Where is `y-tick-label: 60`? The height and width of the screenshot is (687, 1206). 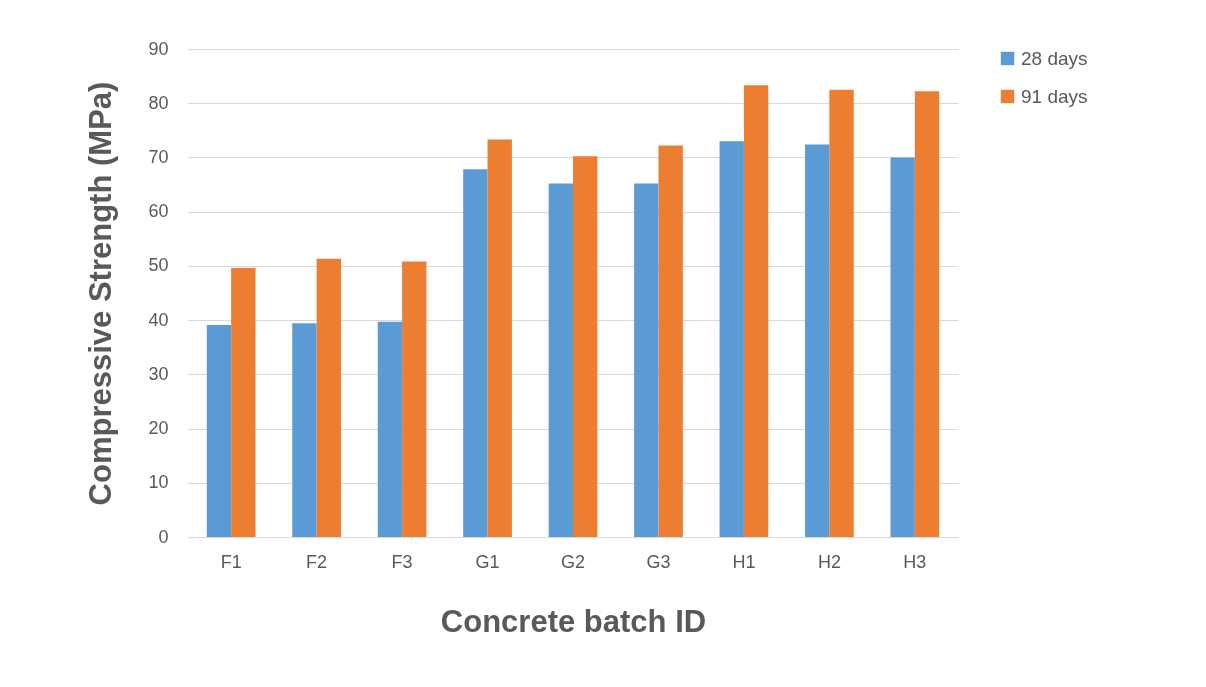
y-tick-label: 60 is located at coordinates (158, 211).